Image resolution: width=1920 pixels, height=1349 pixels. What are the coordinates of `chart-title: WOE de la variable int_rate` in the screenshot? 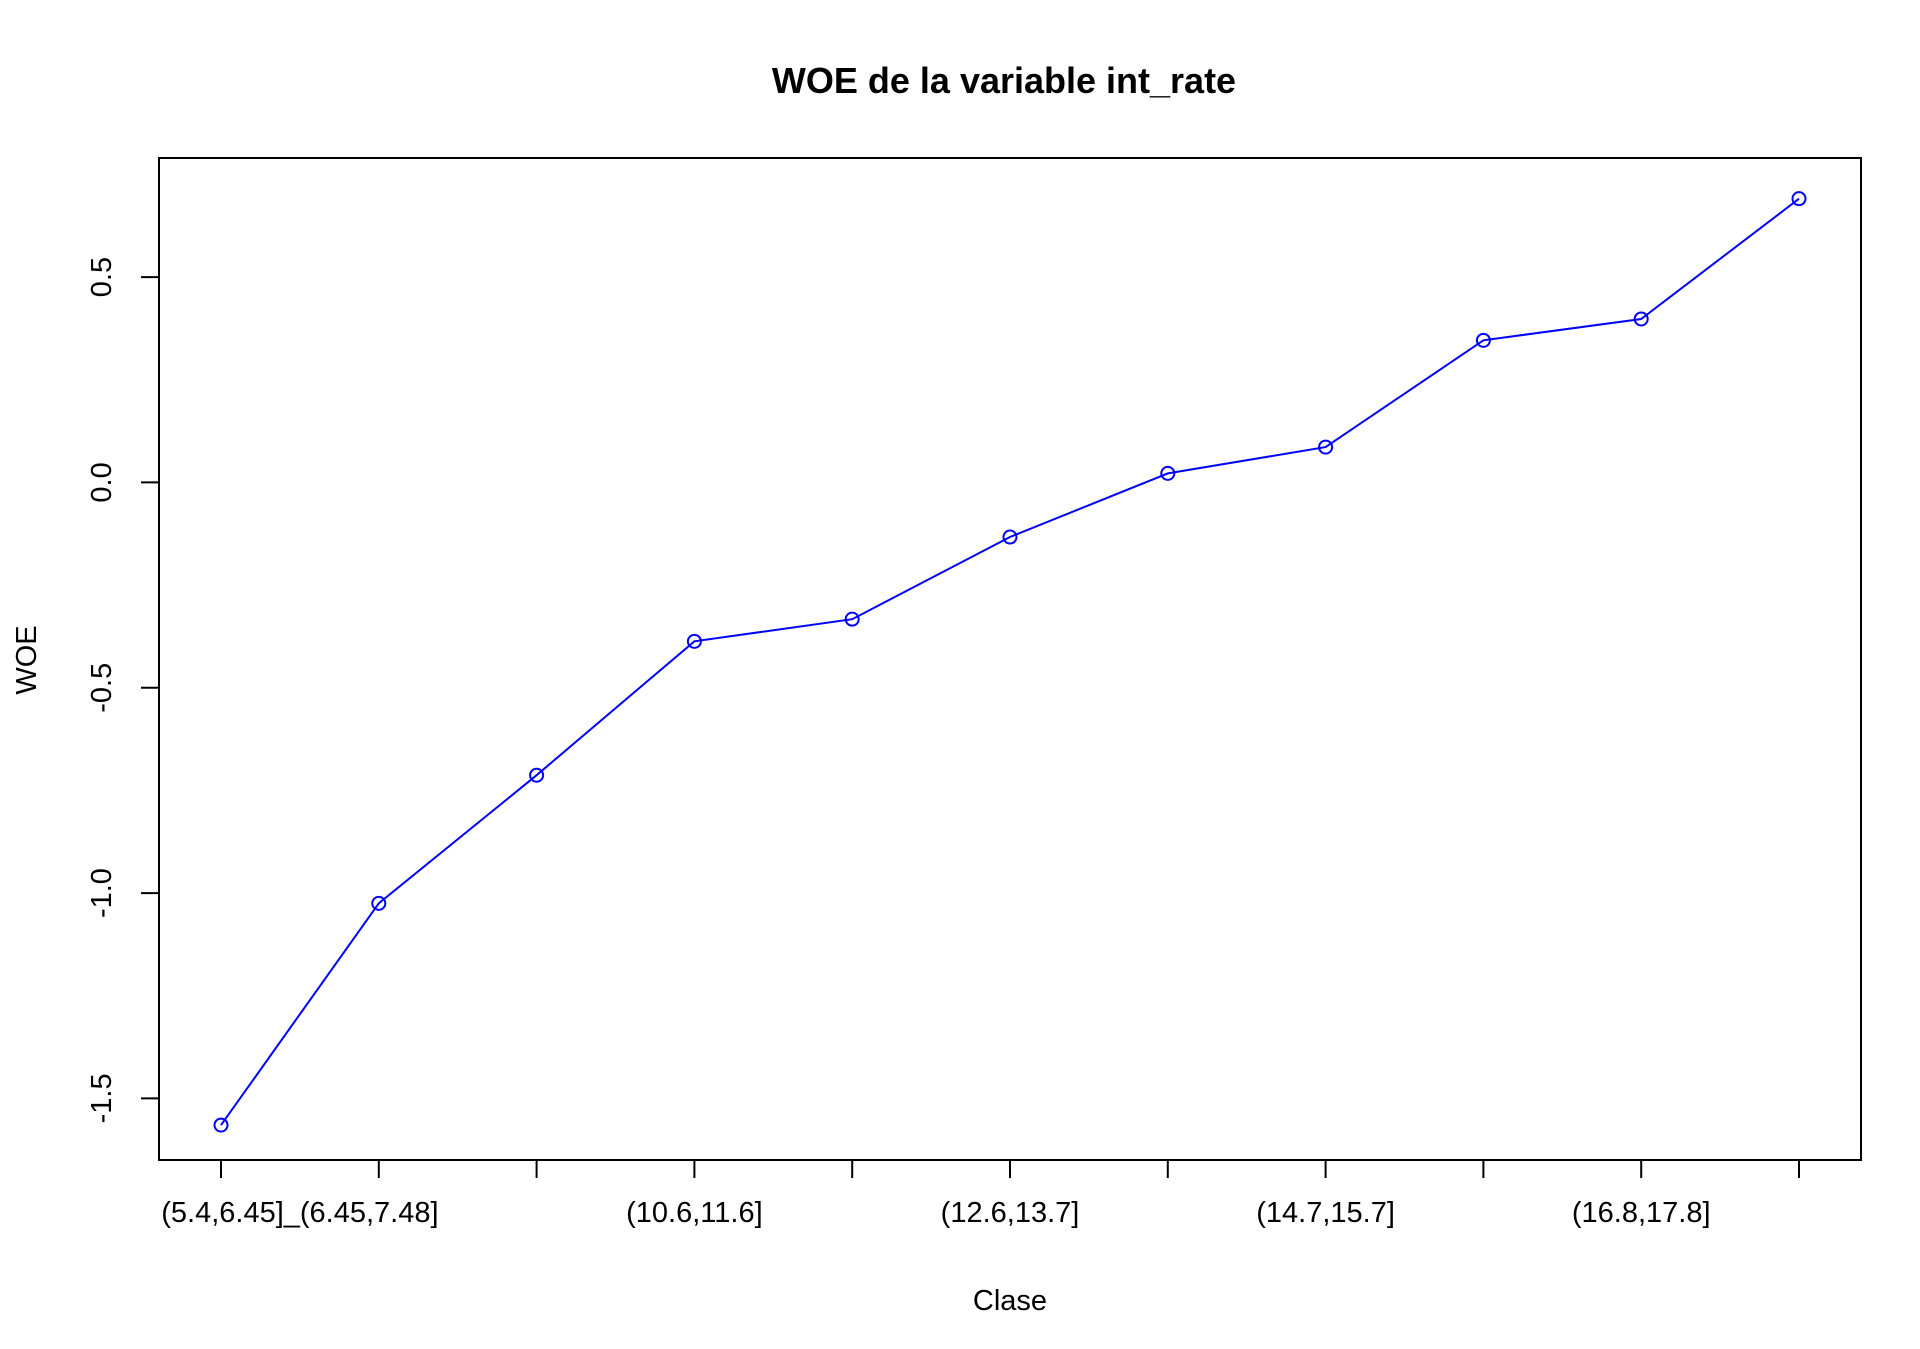 It's located at (1004, 80).